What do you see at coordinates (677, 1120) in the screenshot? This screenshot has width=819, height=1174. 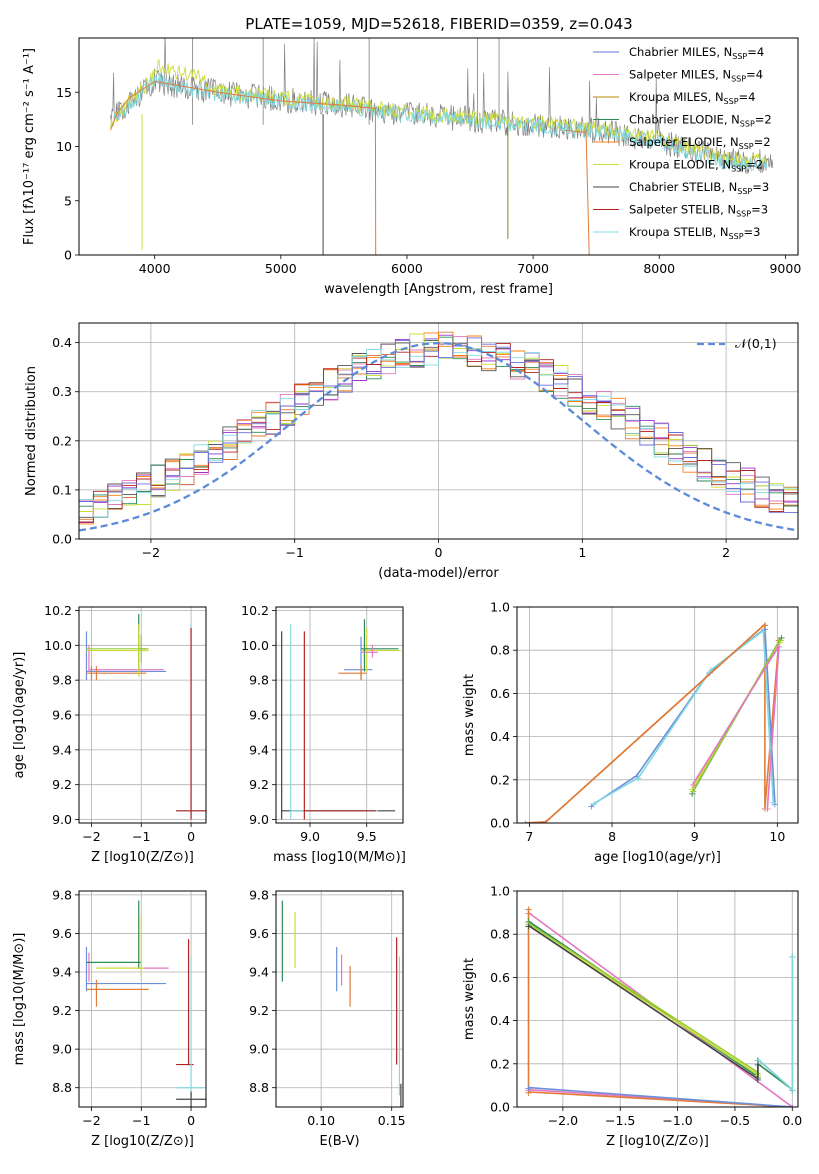 I see `weight-vs-Z-xtick-label: −1.0` at bounding box center [677, 1120].